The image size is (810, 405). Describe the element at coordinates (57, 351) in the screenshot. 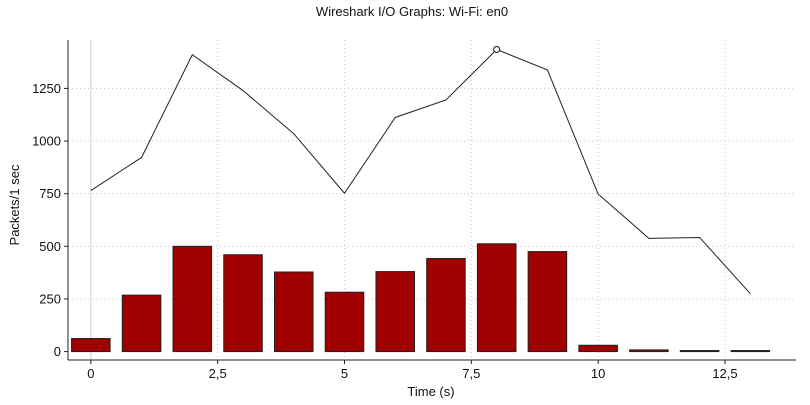

I see `y-tick-label-0: 0` at that location.